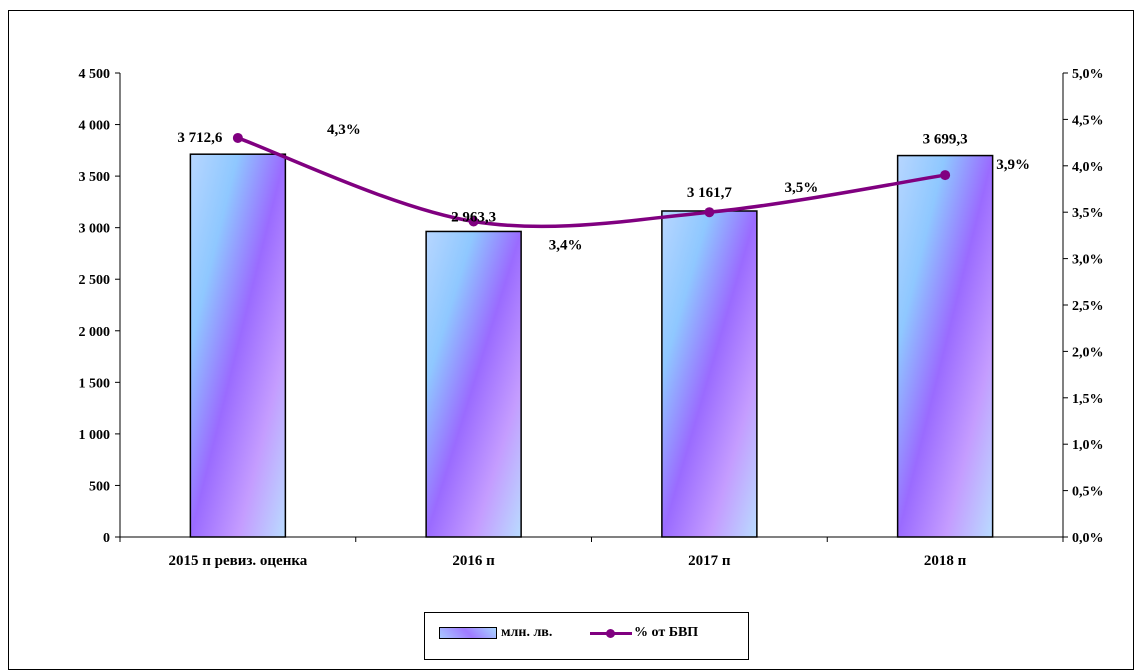 The width and height of the screenshot is (1136, 670). Describe the element at coordinates (1088, 352) in the screenshot. I see `y-right-tick-label: 2,0%` at that location.